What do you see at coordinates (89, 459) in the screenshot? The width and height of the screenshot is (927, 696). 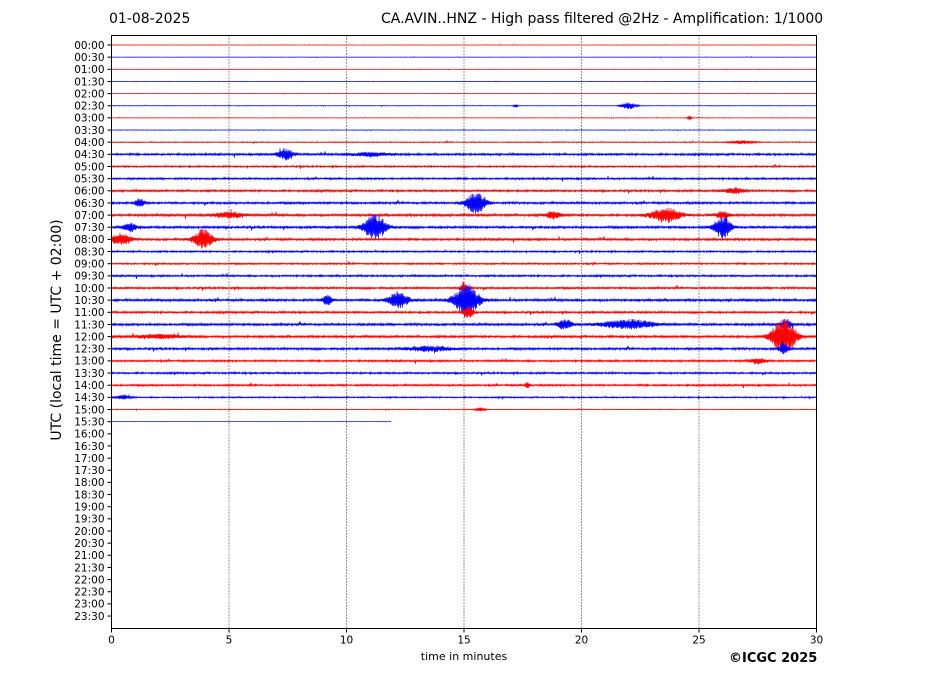 I see `y-tick-label: 17:00` at bounding box center [89, 459].